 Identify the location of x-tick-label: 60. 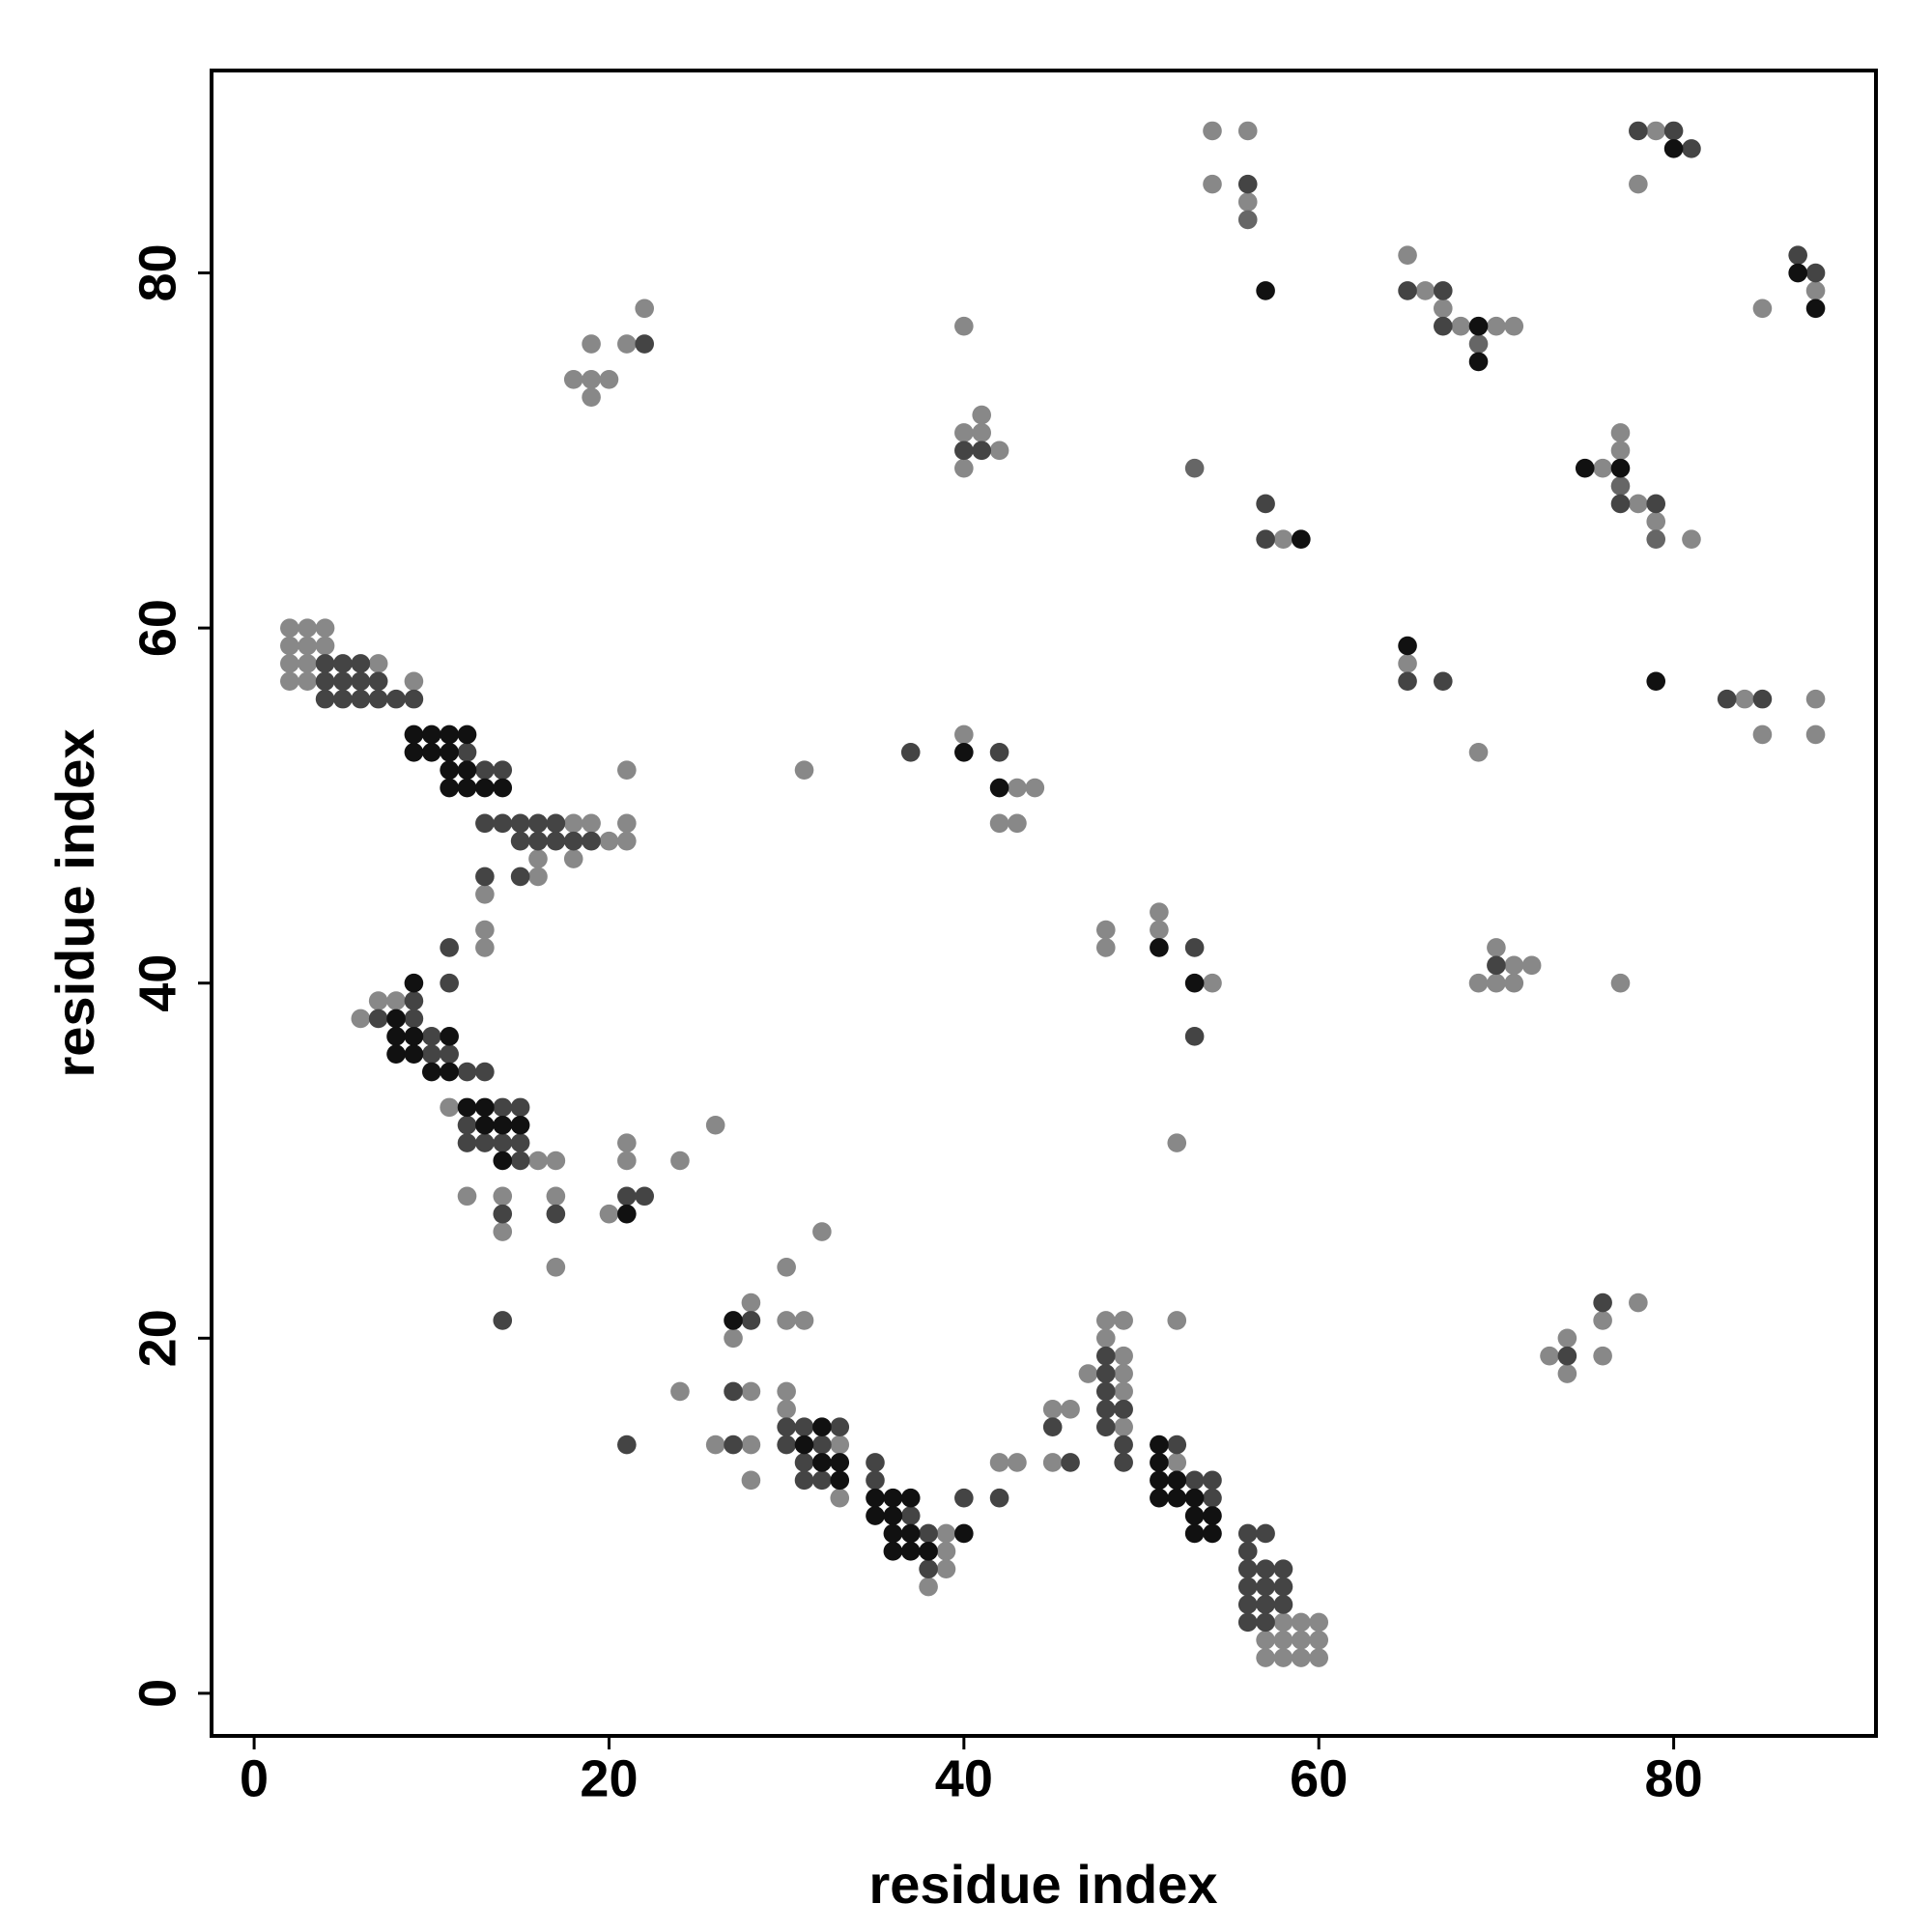
(1319, 1778).